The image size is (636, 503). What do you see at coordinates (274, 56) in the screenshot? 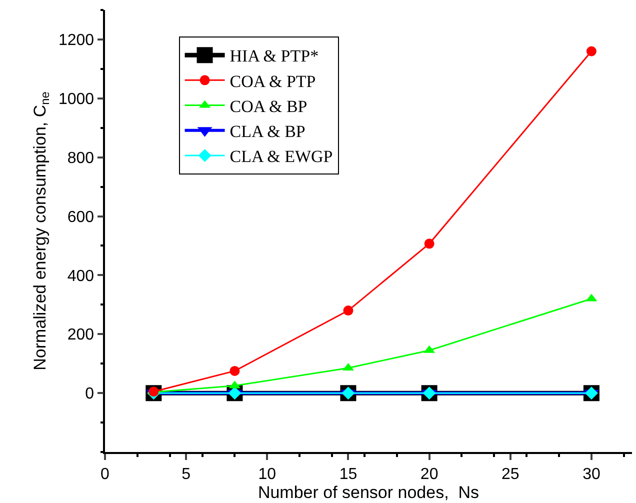
I see `legend-label: HIA & PTP*` at bounding box center [274, 56].